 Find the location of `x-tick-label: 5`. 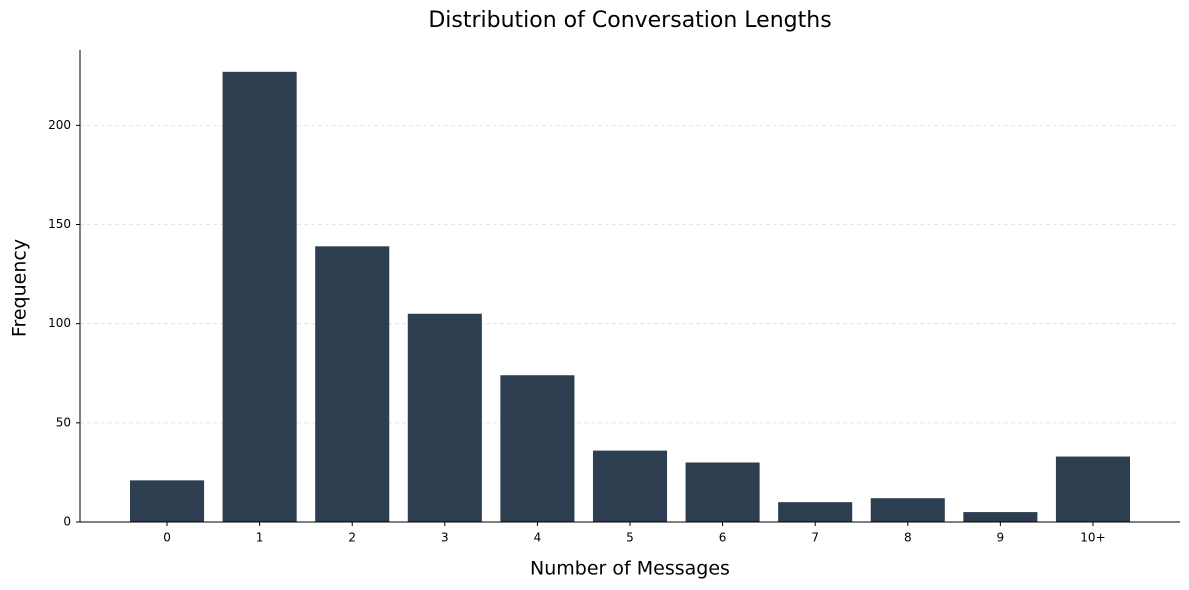

x-tick-label: 5 is located at coordinates (630, 538).